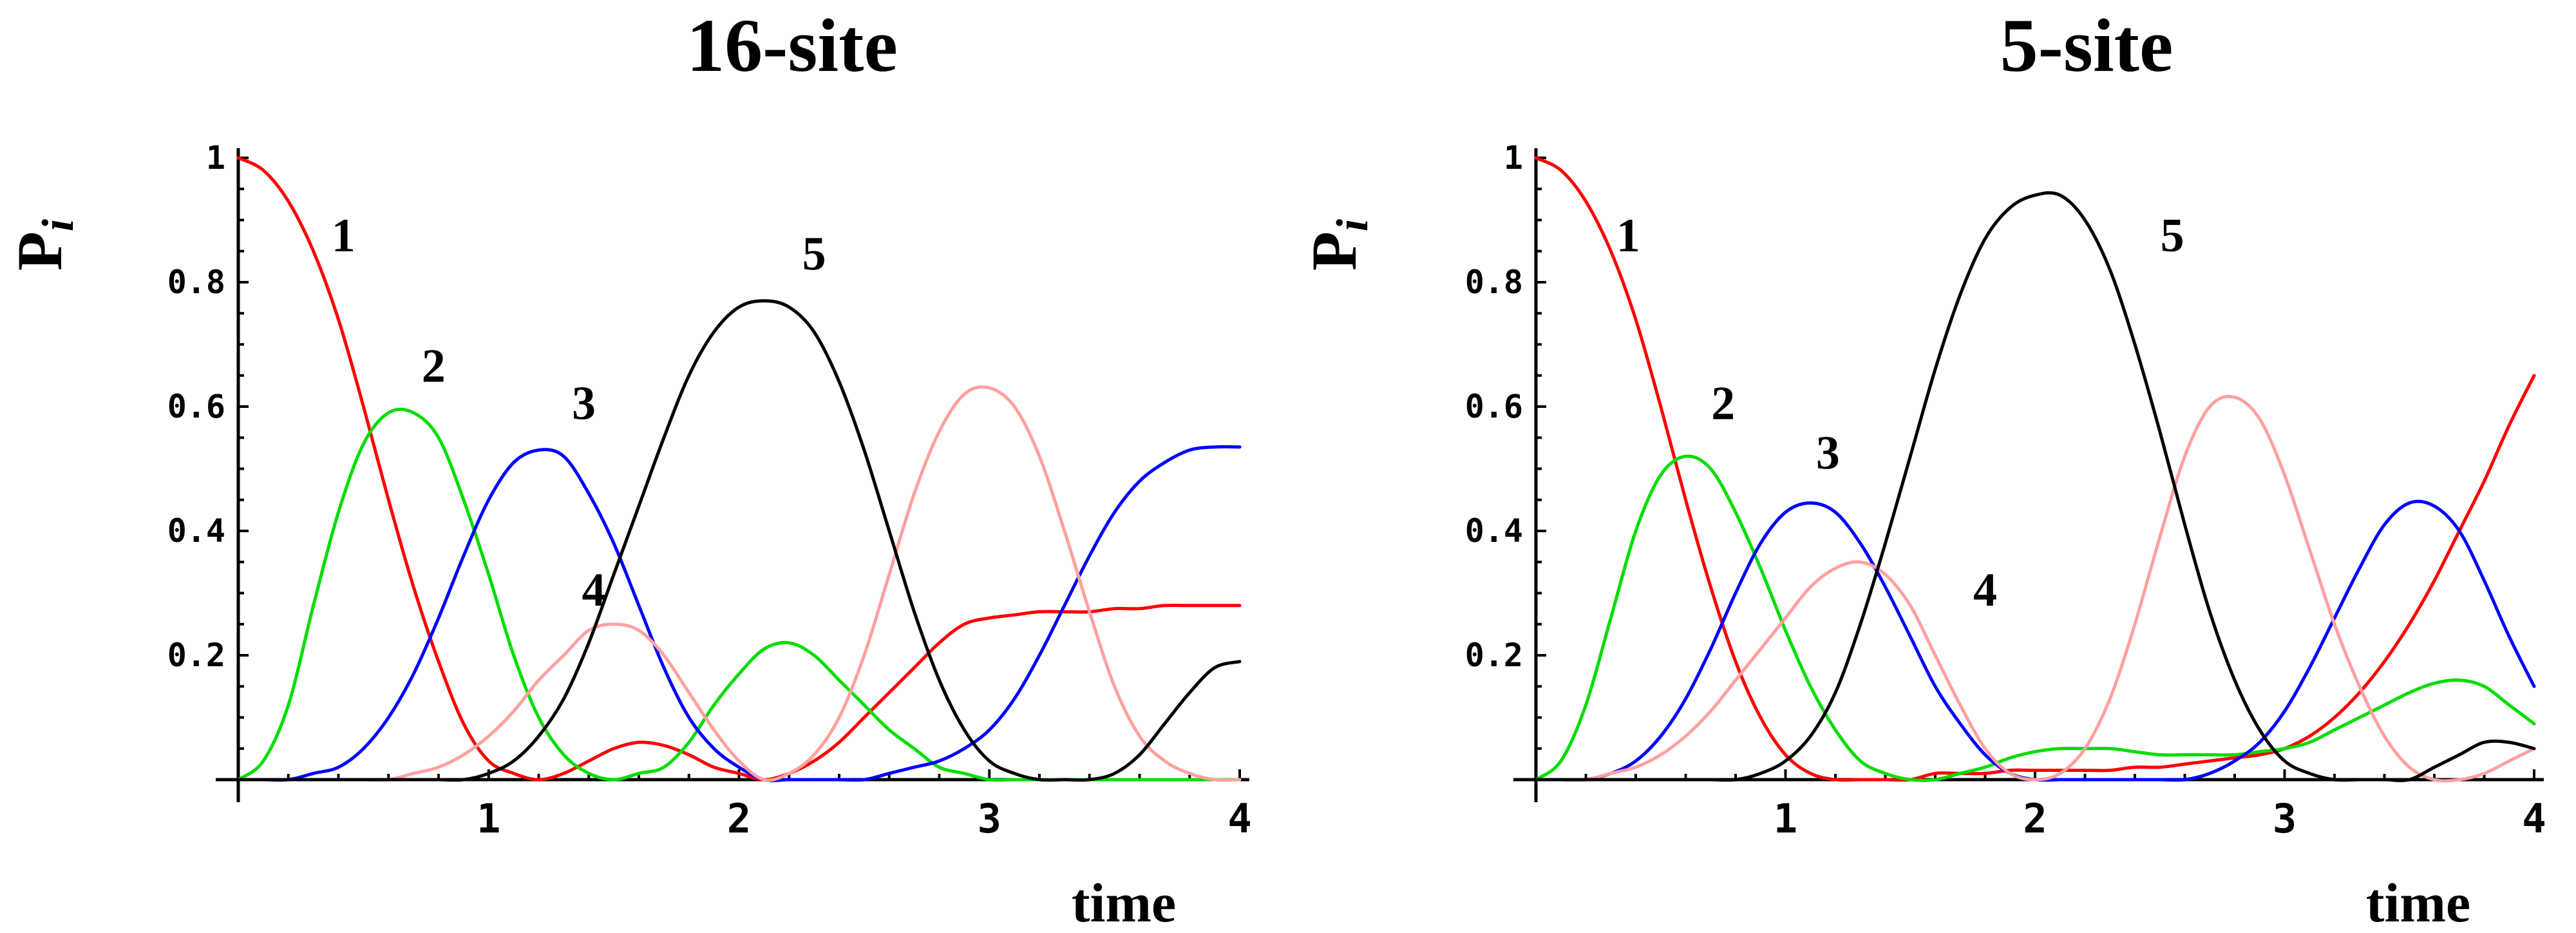 The image size is (2576, 933). What do you see at coordinates (2087, 45) in the screenshot?
I see `chart-title: 5-site` at bounding box center [2087, 45].